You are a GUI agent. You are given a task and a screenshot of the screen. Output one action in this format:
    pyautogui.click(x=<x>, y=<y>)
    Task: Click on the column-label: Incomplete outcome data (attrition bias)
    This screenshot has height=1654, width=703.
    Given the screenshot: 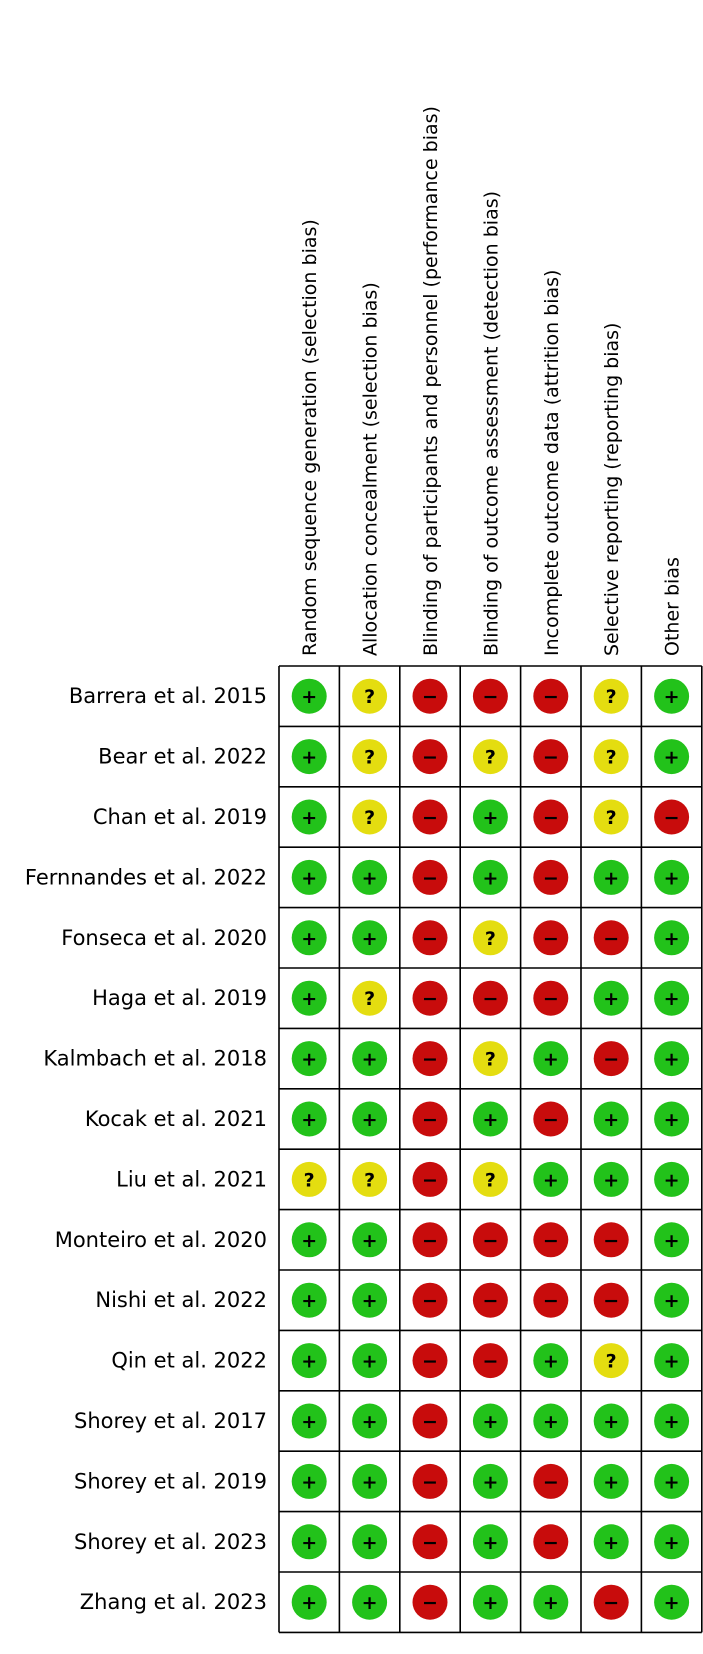 What is the action you would take?
    pyautogui.click(x=552, y=463)
    